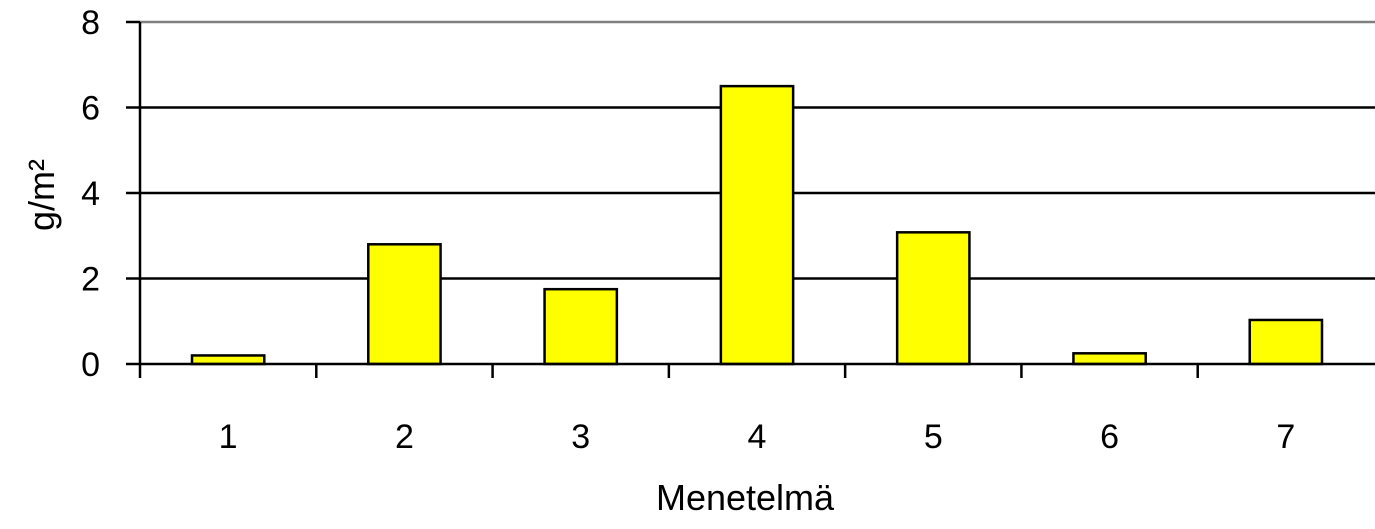 Image resolution: width=1375 pixels, height=529 pixels. What do you see at coordinates (41, 195) in the screenshot?
I see `y-axis-title: g/m²` at bounding box center [41, 195].